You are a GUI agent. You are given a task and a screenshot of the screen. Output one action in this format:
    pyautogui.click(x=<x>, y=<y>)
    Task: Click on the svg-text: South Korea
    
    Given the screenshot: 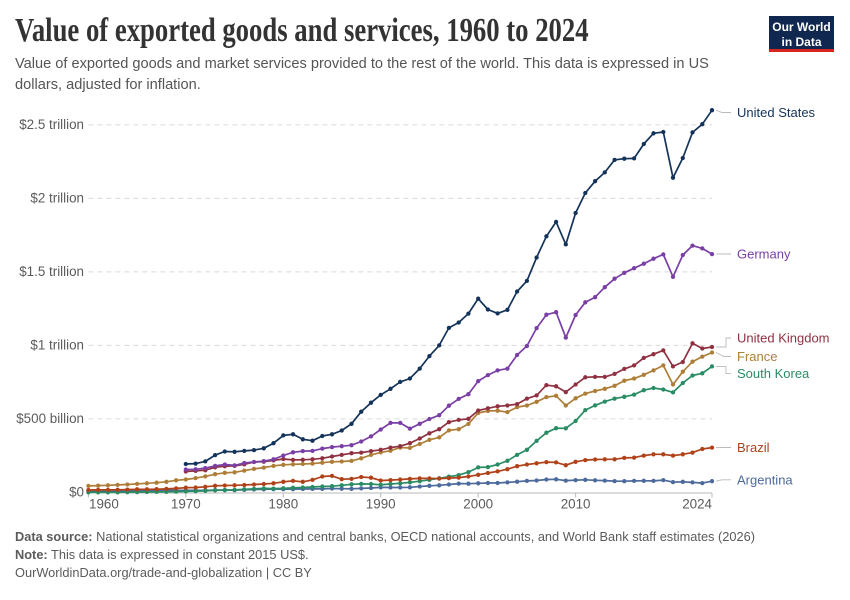 What is the action you would take?
    pyautogui.click(x=773, y=373)
    